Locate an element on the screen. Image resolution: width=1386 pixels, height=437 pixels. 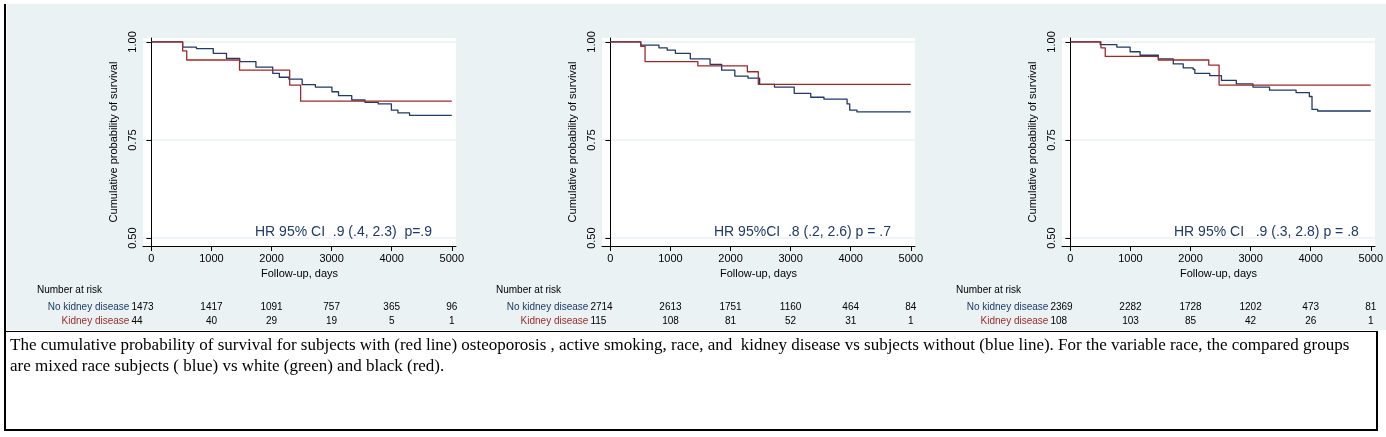
text: 5 is located at coordinates (391, 320).